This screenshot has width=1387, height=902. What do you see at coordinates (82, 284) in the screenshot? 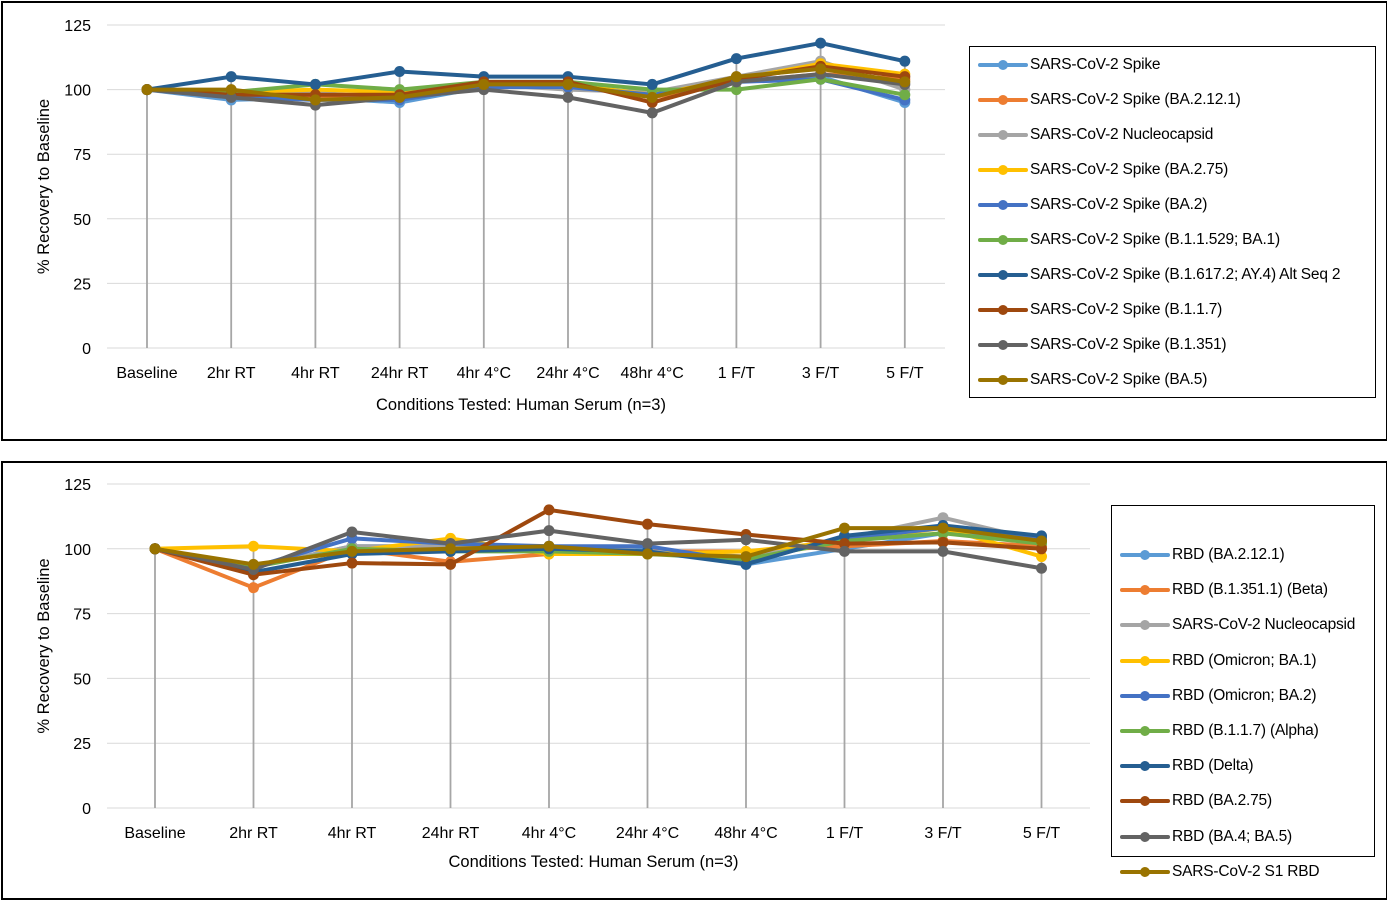
I see `y-tick-label: 25` at bounding box center [82, 284].